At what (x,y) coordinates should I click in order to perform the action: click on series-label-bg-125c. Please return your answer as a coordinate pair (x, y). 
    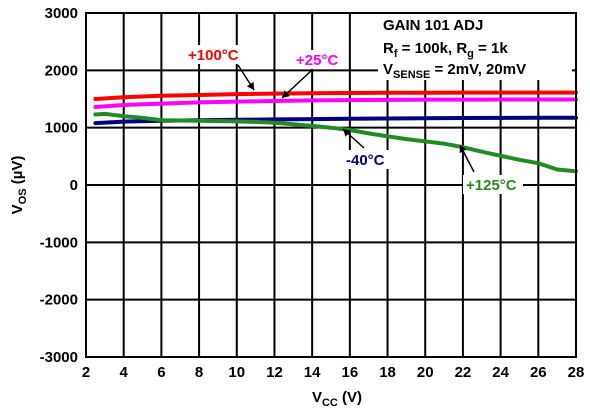
    Looking at the image, I should click on (493, 184).